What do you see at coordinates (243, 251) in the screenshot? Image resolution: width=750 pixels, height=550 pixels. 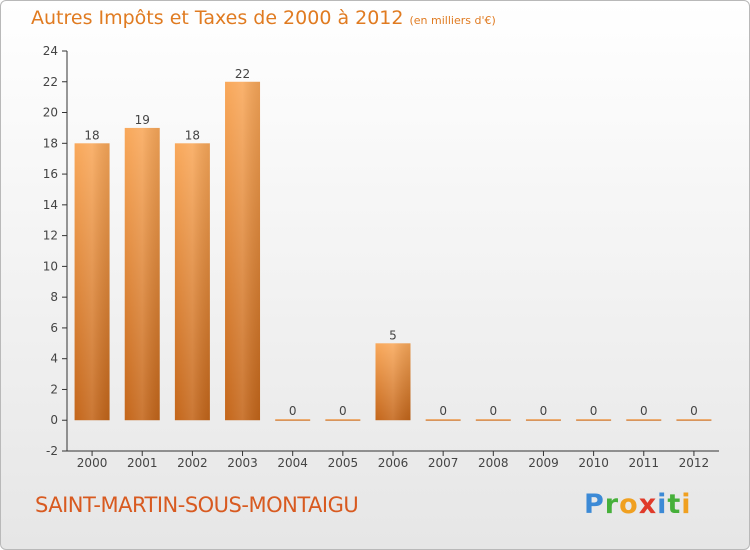 I see `bar-shade-2003` at bounding box center [243, 251].